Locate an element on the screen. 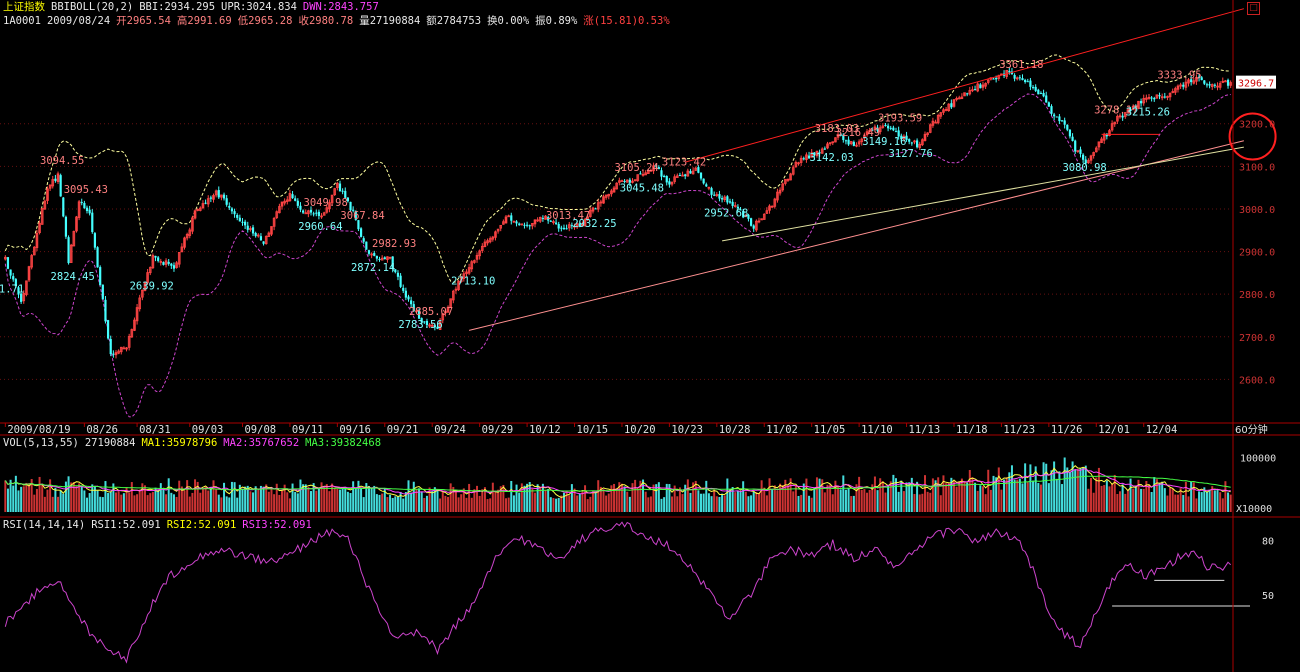 The width and height of the screenshot is (1300, 672). rsi-label: RSI(14,14,14) is located at coordinates (44, 525).